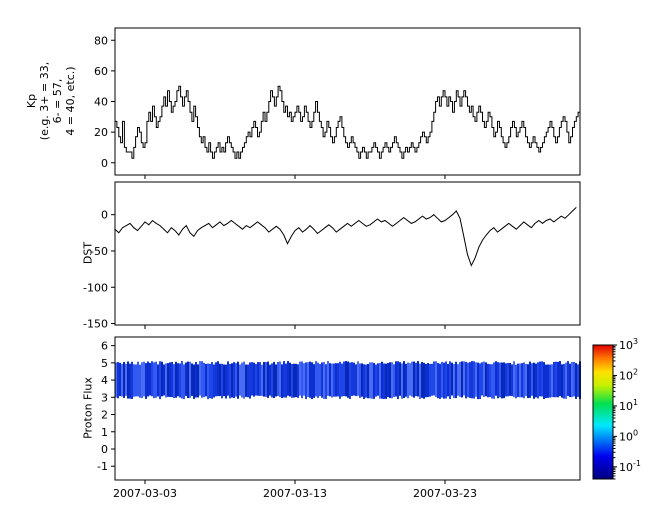 The image size is (665, 523). What do you see at coordinates (104, 215) in the screenshot?
I see `dst-ytick-label: 0` at bounding box center [104, 215].